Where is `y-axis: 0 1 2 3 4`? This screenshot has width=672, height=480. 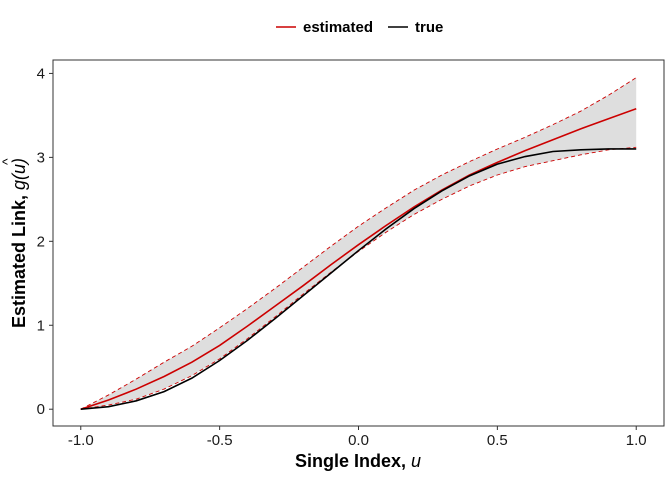
y-axis: 0 1 2 3 4 is located at coordinates (45, 241).